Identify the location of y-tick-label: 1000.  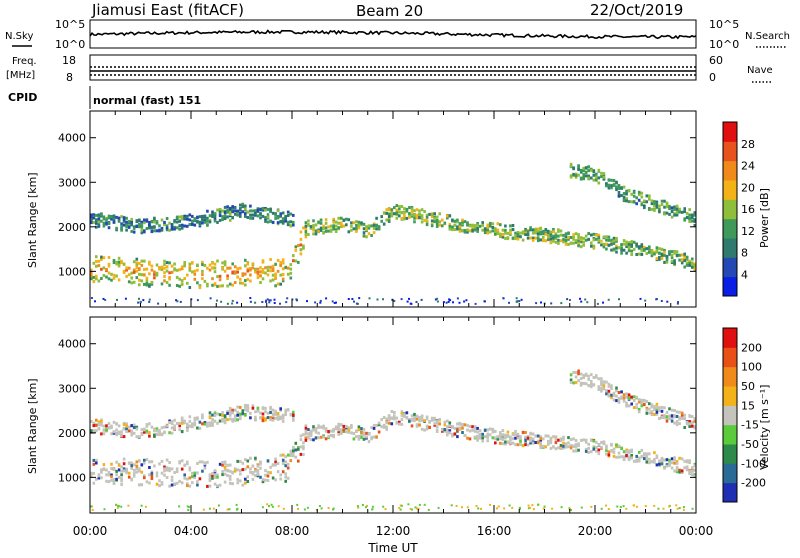
(72, 271).